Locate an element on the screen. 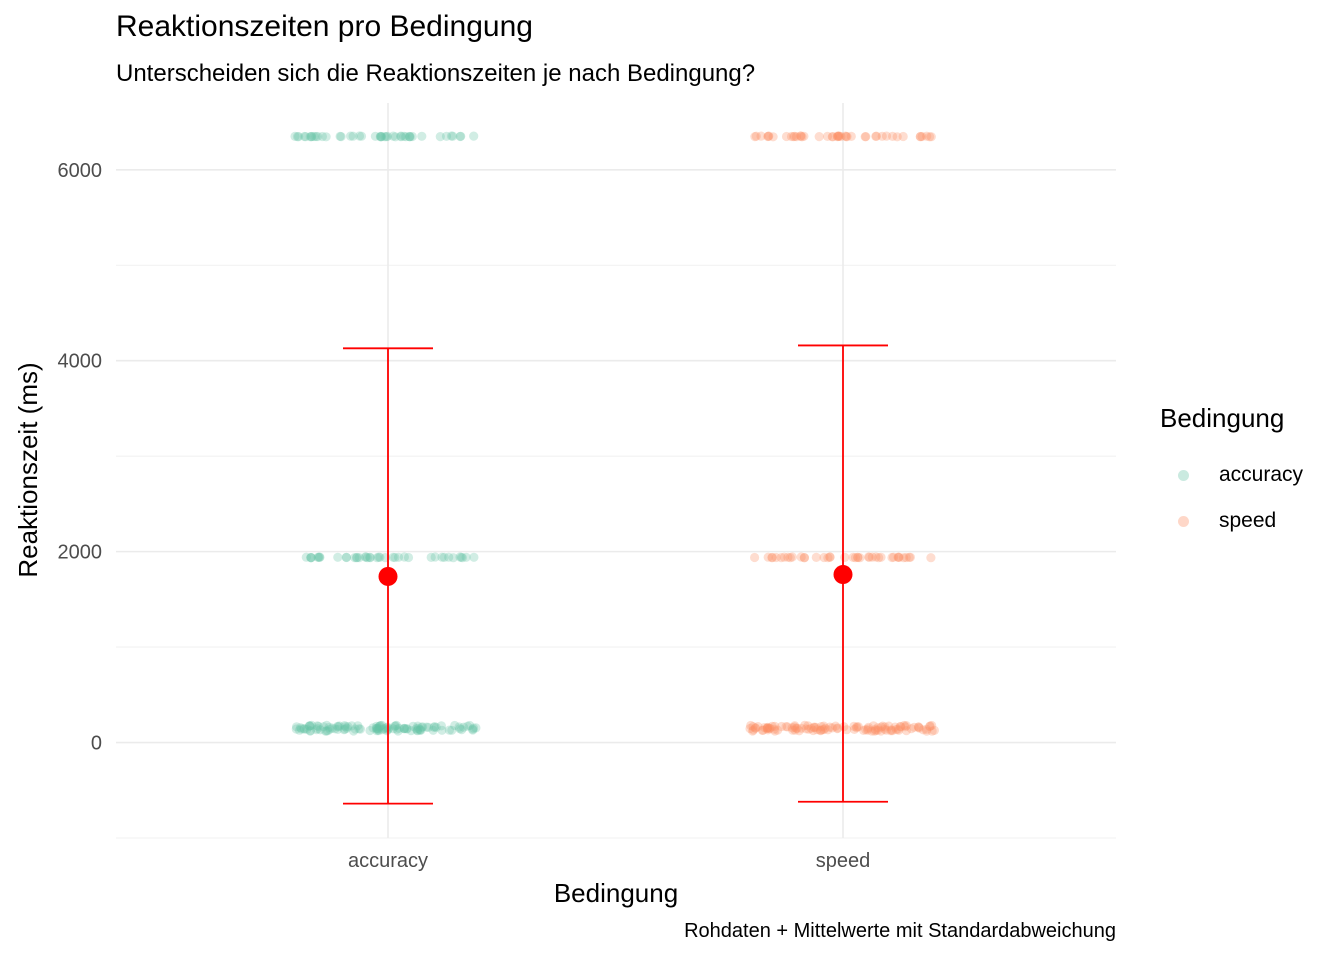 Image resolution: width=1344 pixels, height=960 pixels. x-axis-ticks: accuracy speed is located at coordinates (609, 861).